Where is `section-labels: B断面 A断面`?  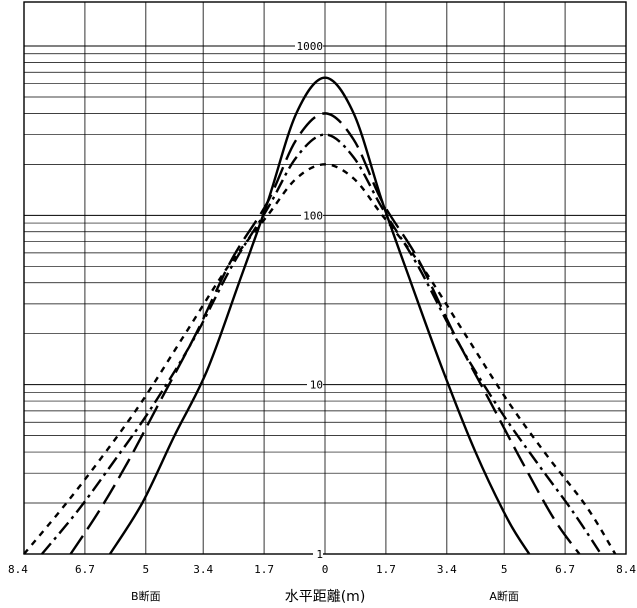 section-labels: B断面 A断面 is located at coordinates (325, 596).